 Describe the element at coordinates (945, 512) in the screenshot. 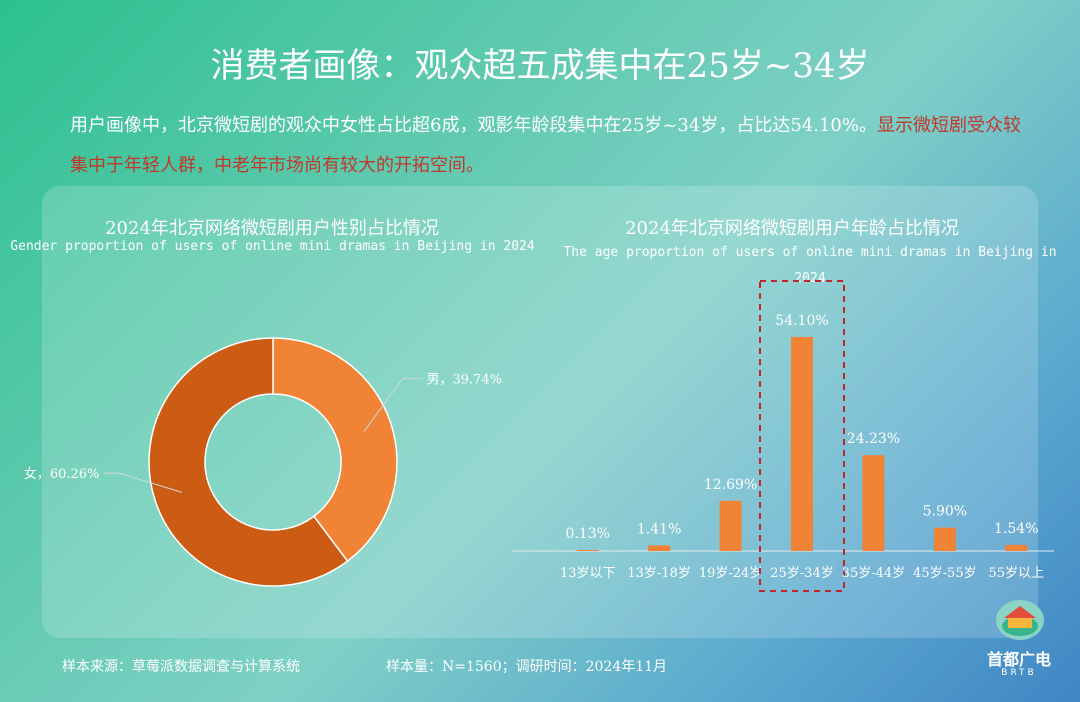

I see `bar-value-label-5: 5.90%` at that location.